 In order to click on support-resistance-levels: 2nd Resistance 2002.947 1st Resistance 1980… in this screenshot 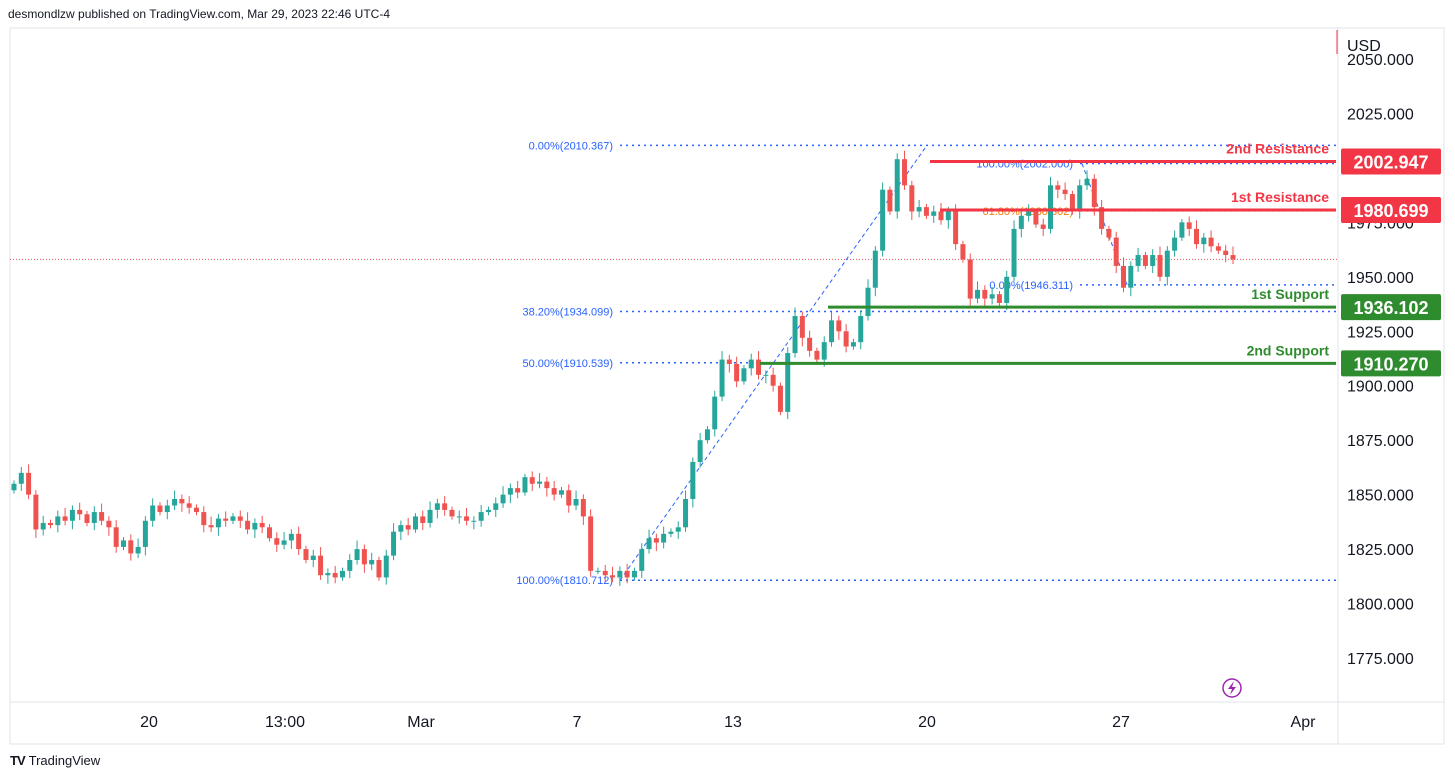, I will do `click(1100, 258)`.